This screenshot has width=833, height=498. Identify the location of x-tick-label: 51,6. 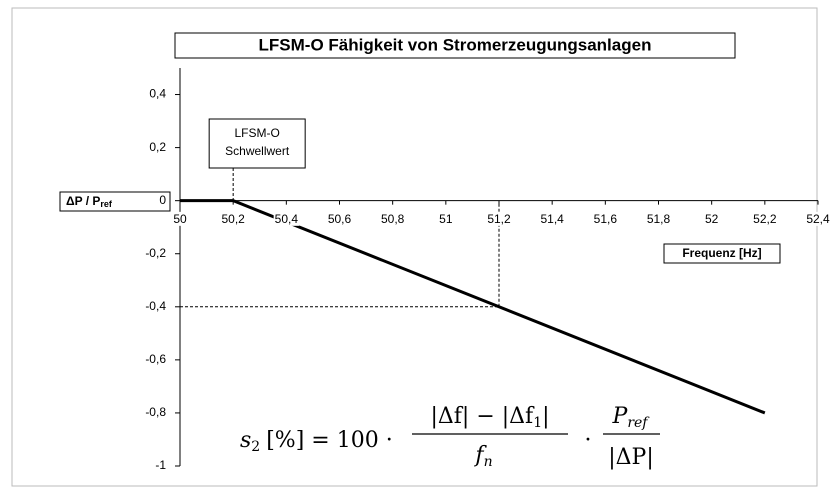
(606, 219).